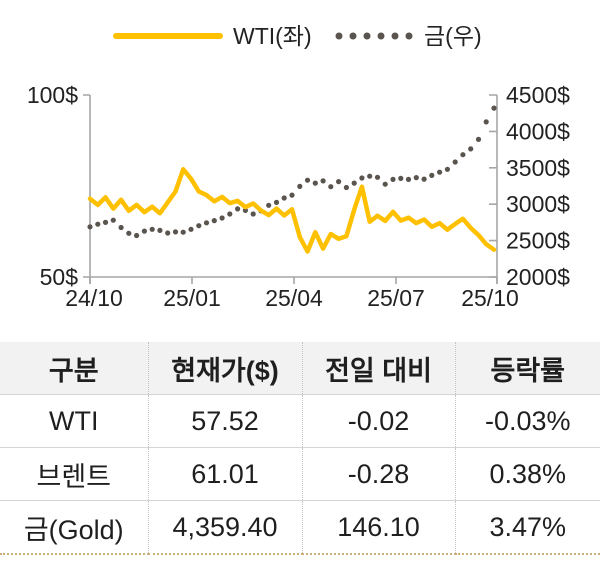 This screenshot has width=600, height=561. Describe the element at coordinates (378, 368) in the screenshot. I see `header-day-change: 전일 대비` at that location.